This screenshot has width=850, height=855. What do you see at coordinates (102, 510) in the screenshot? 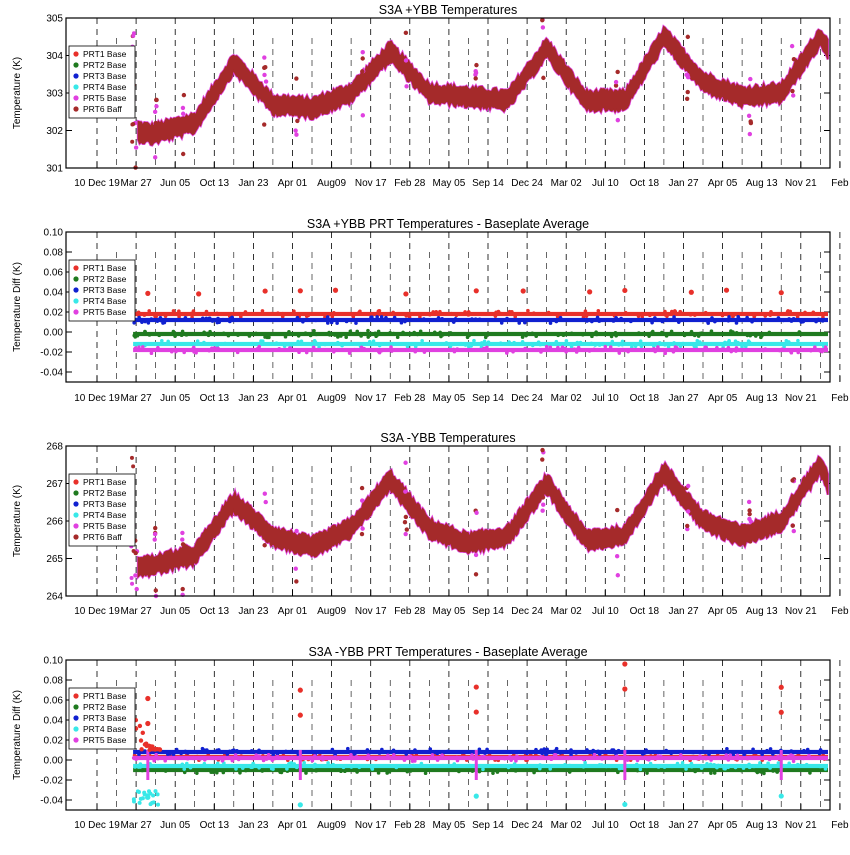
I see `legend-box` at bounding box center [102, 510].